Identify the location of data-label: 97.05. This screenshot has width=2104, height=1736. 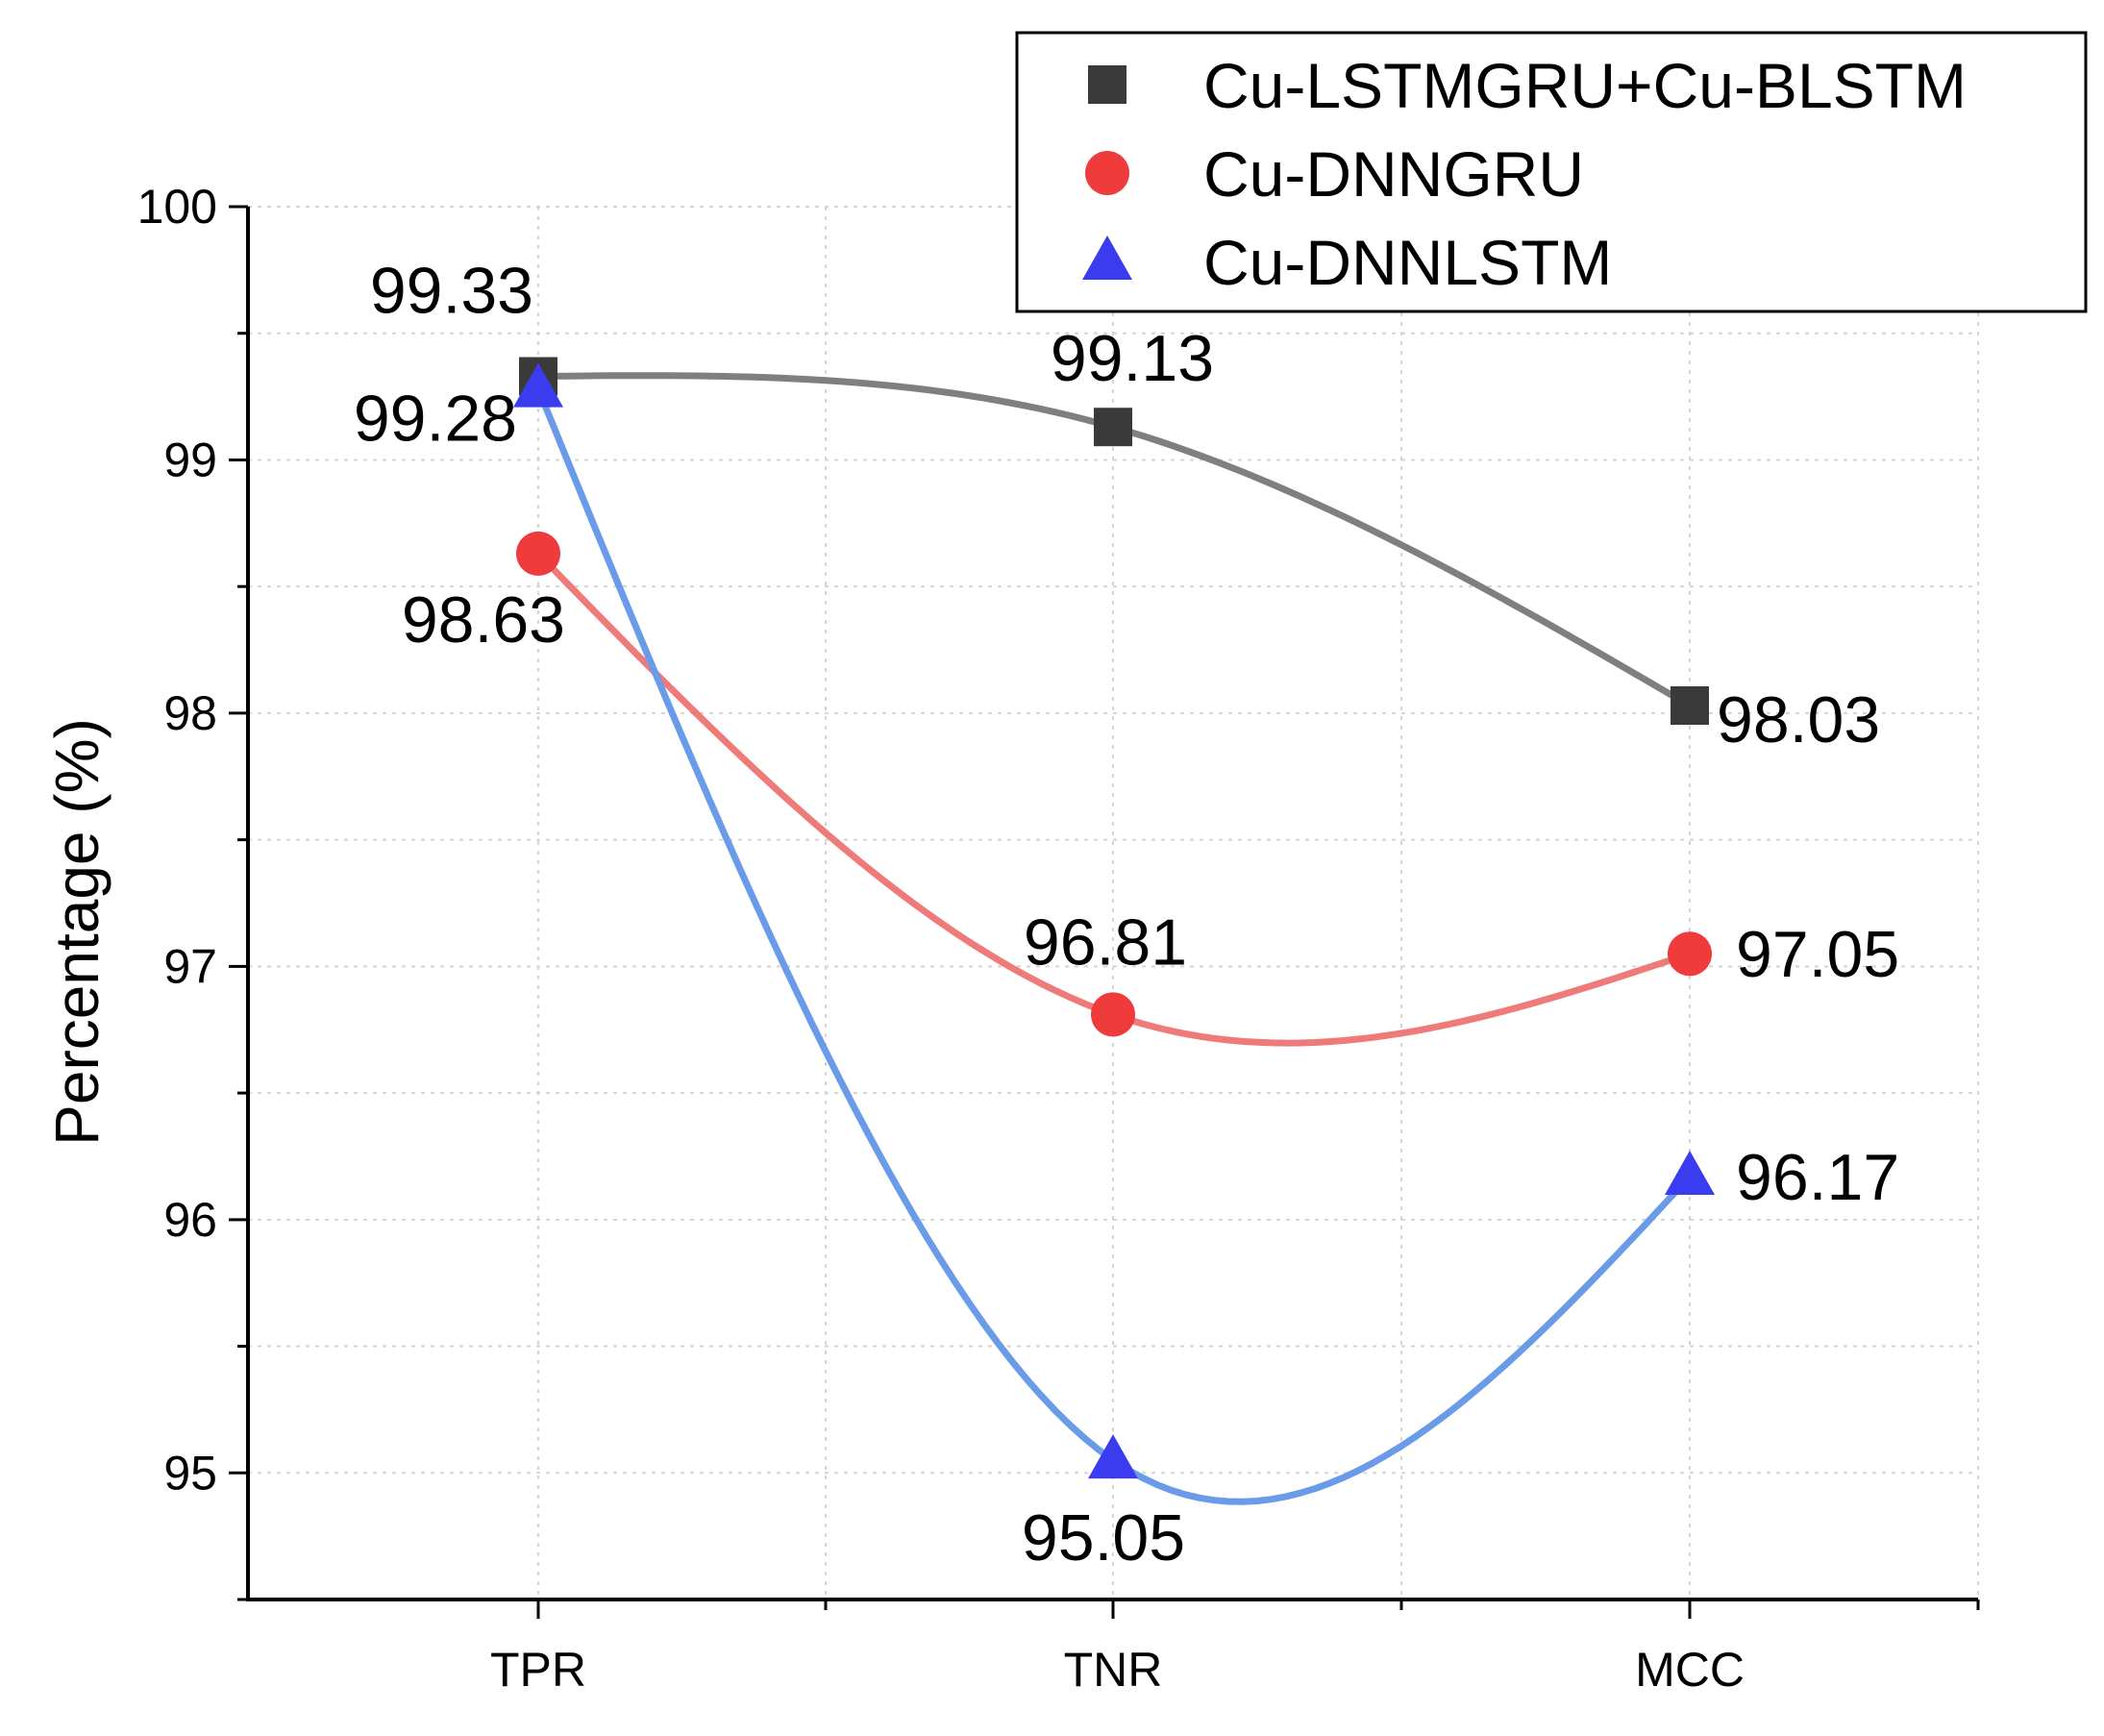
(1817, 954).